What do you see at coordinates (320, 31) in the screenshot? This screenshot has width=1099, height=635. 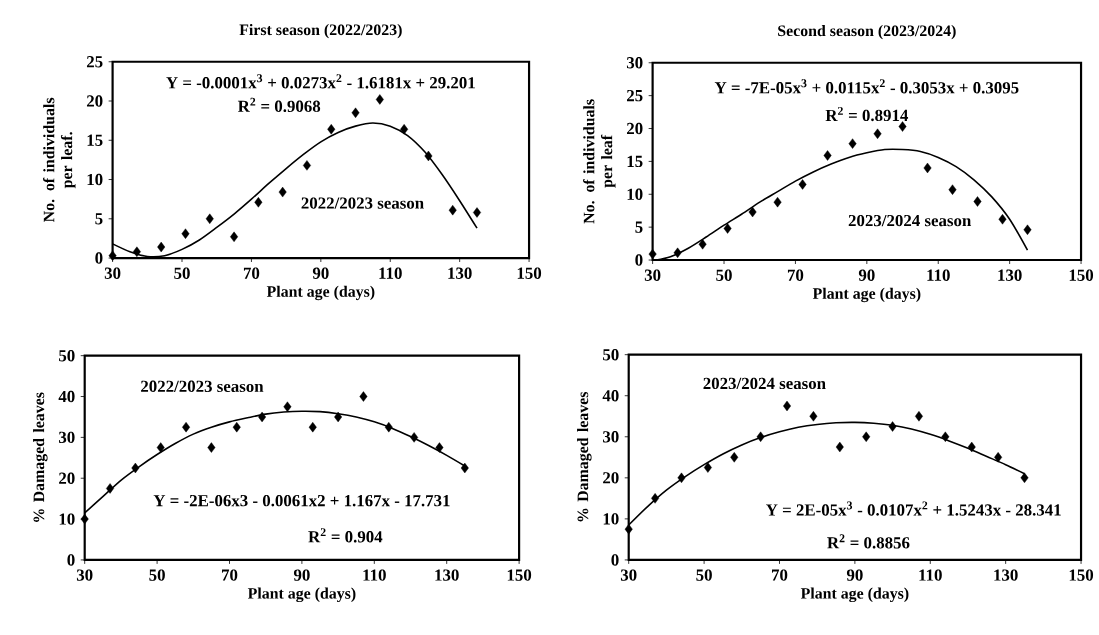 I see `chart-title: First season (2022/2023)` at bounding box center [320, 31].